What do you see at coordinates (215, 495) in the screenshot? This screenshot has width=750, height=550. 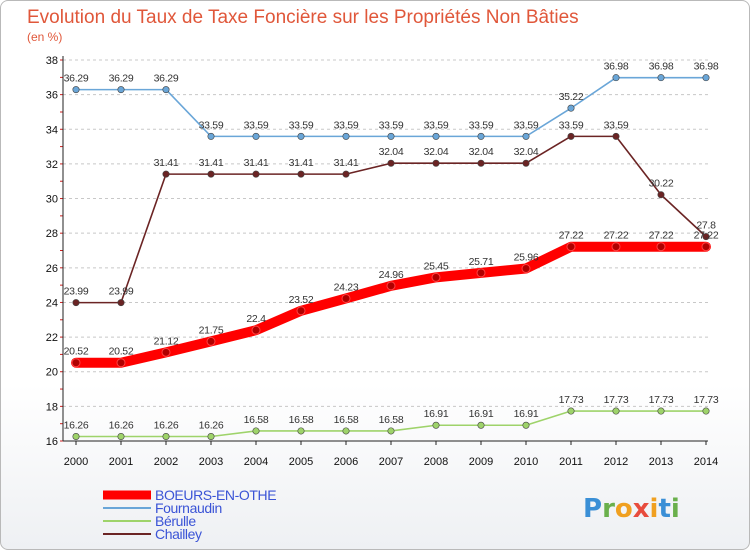 I see `legend-label-BOEURS-EN-OTHE: BOEURS-EN-OTHE` at bounding box center [215, 495].